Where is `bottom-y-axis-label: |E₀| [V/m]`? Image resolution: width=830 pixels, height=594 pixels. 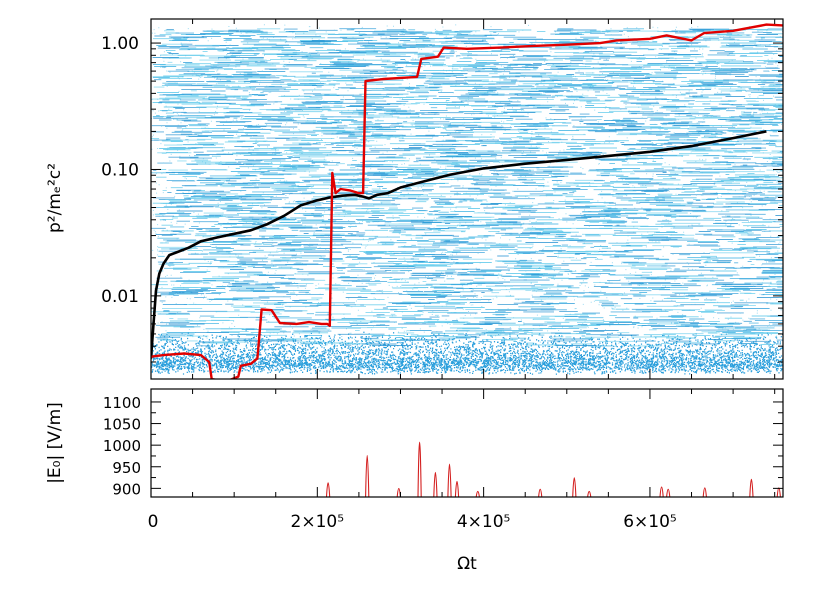
bottom-y-axis-label: |E₀| [V/m] is located at coordinates (55, 443).